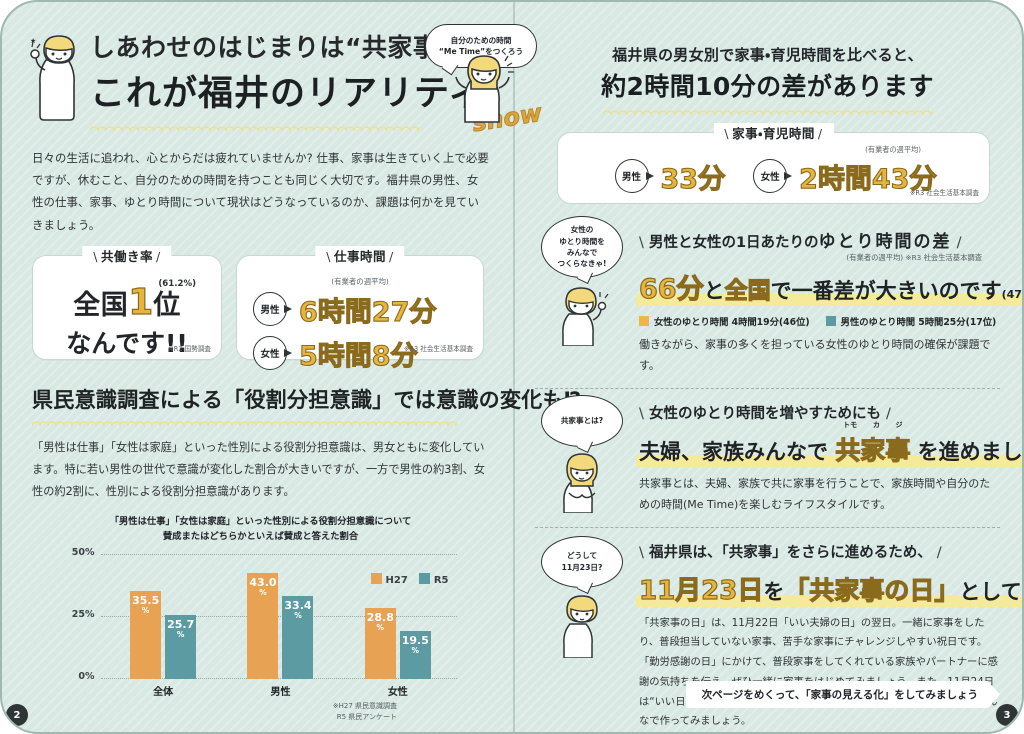  Describe the element at coordinates (167, 305) in the screenshot. I see `card-dual-income-post: 位` at that location.